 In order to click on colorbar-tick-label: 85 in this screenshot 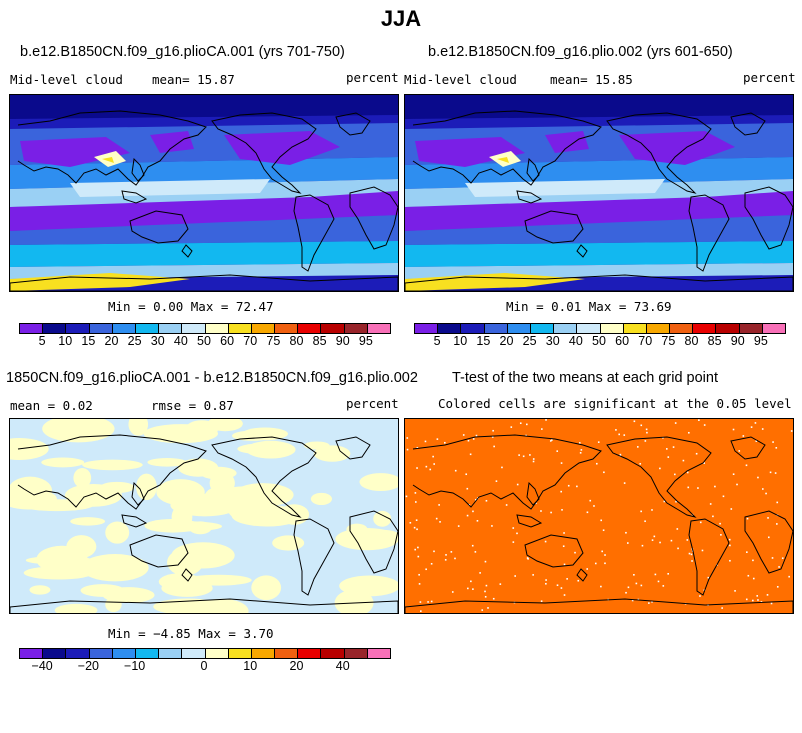, I will do `click(319, 341)`.